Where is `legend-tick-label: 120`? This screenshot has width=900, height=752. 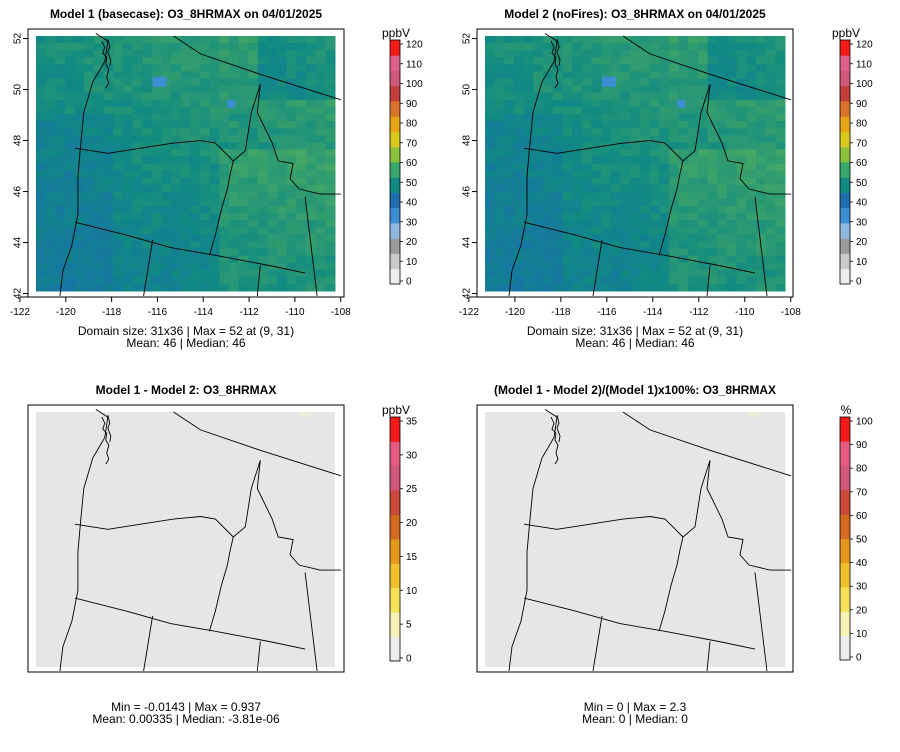 legend-tick-label: 120 is located at coordinates (864, 45).